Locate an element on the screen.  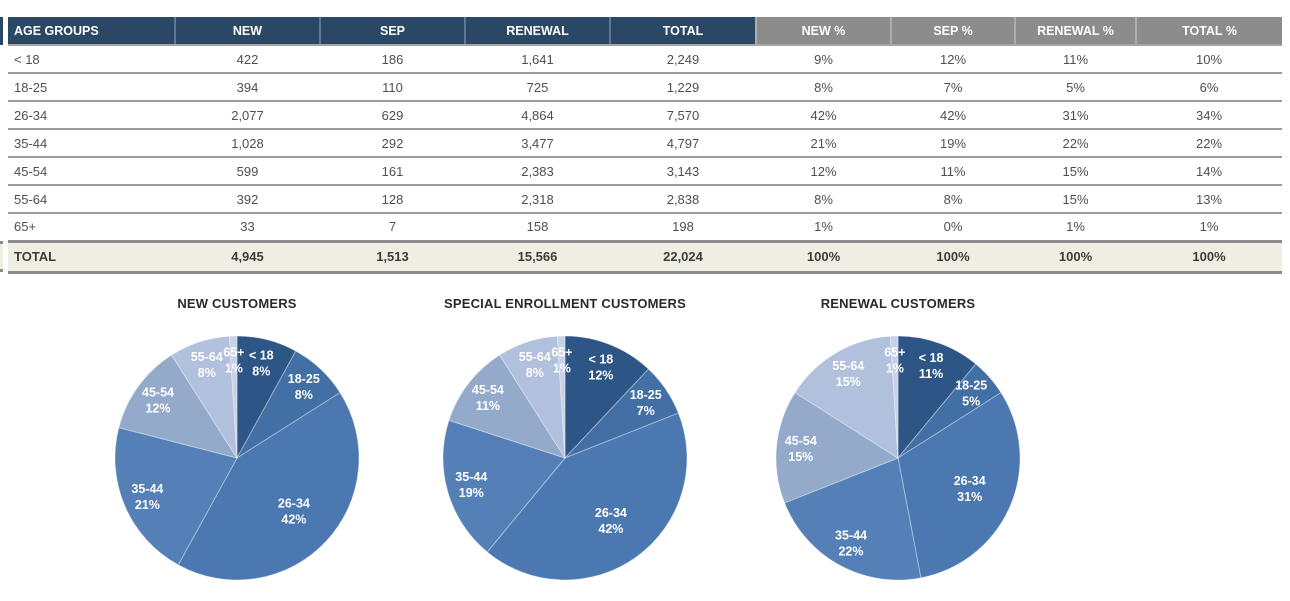
data-cell: 292 is located at coordinates (392, 143).